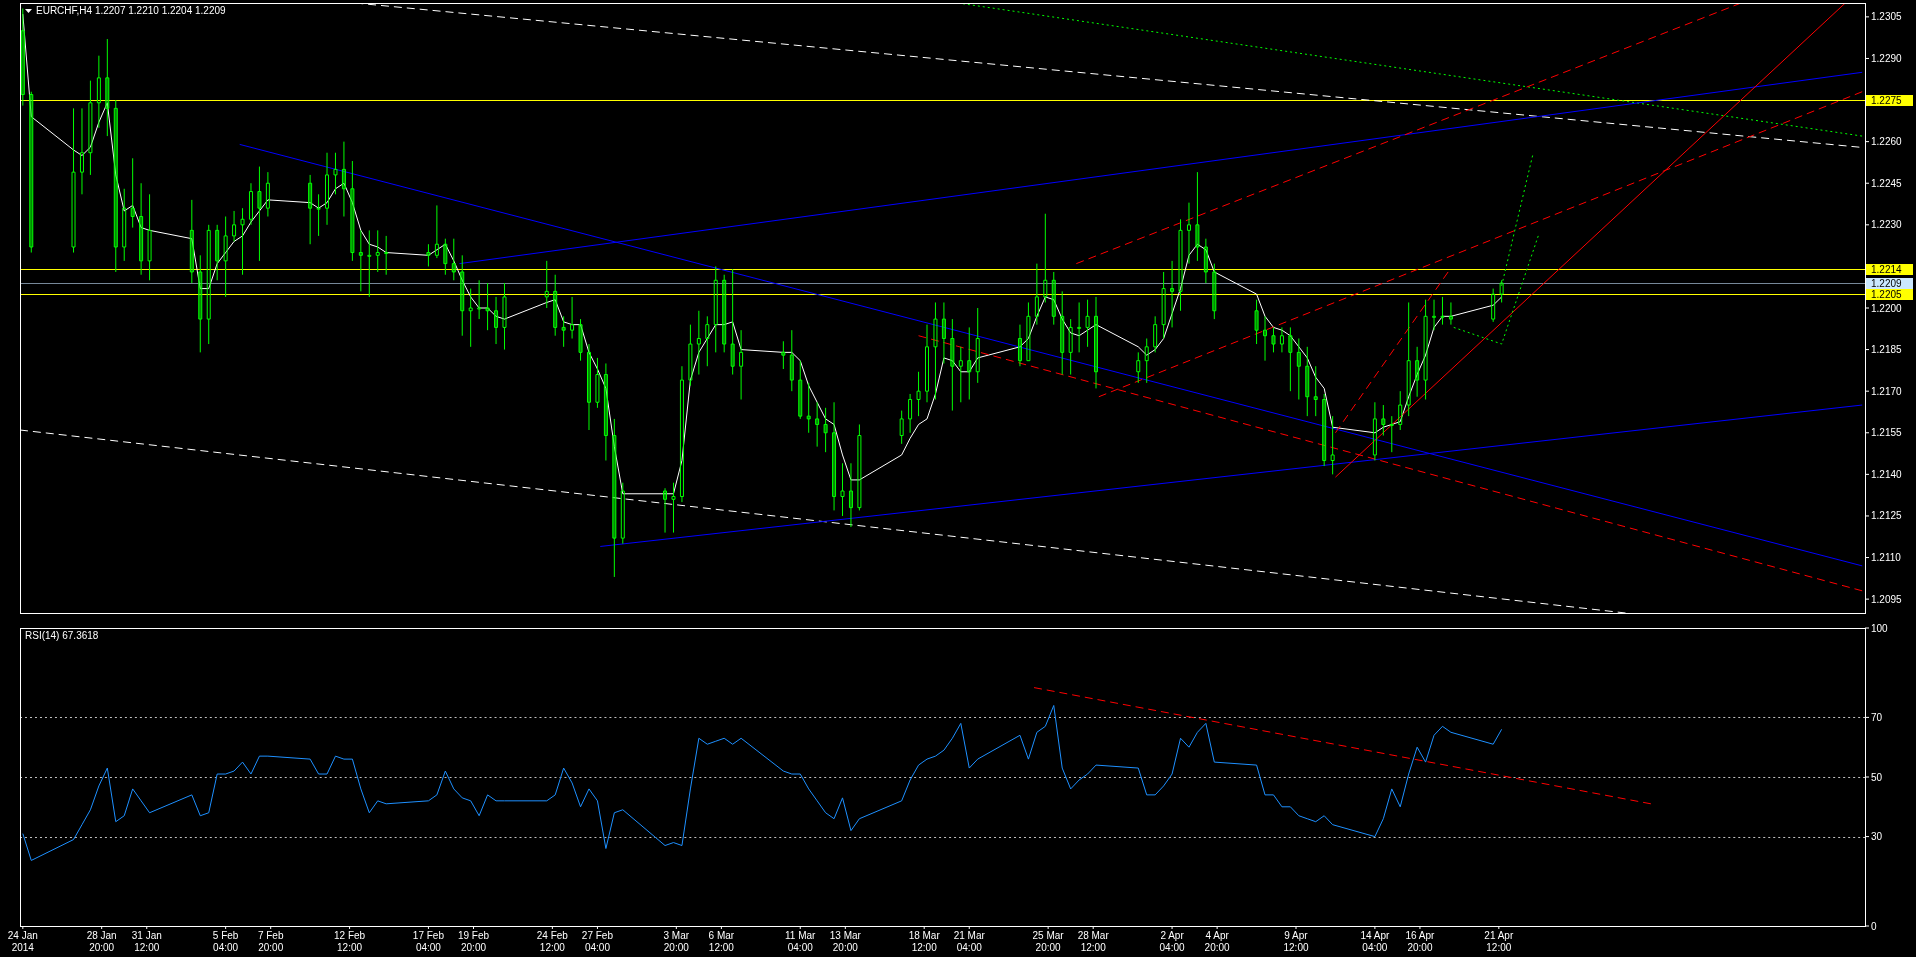  What do you see at coordinates (1887, 283) in the screenshot?
I see `ref-line-label: 1.2209` at bounding box center [1887, 283].